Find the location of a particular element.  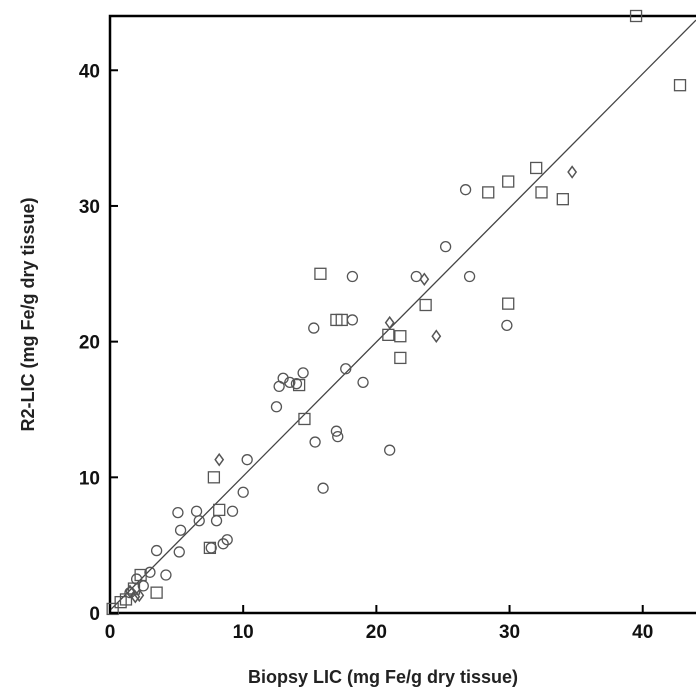

y-tick-label: 0 is located at coordinates (94, 614).